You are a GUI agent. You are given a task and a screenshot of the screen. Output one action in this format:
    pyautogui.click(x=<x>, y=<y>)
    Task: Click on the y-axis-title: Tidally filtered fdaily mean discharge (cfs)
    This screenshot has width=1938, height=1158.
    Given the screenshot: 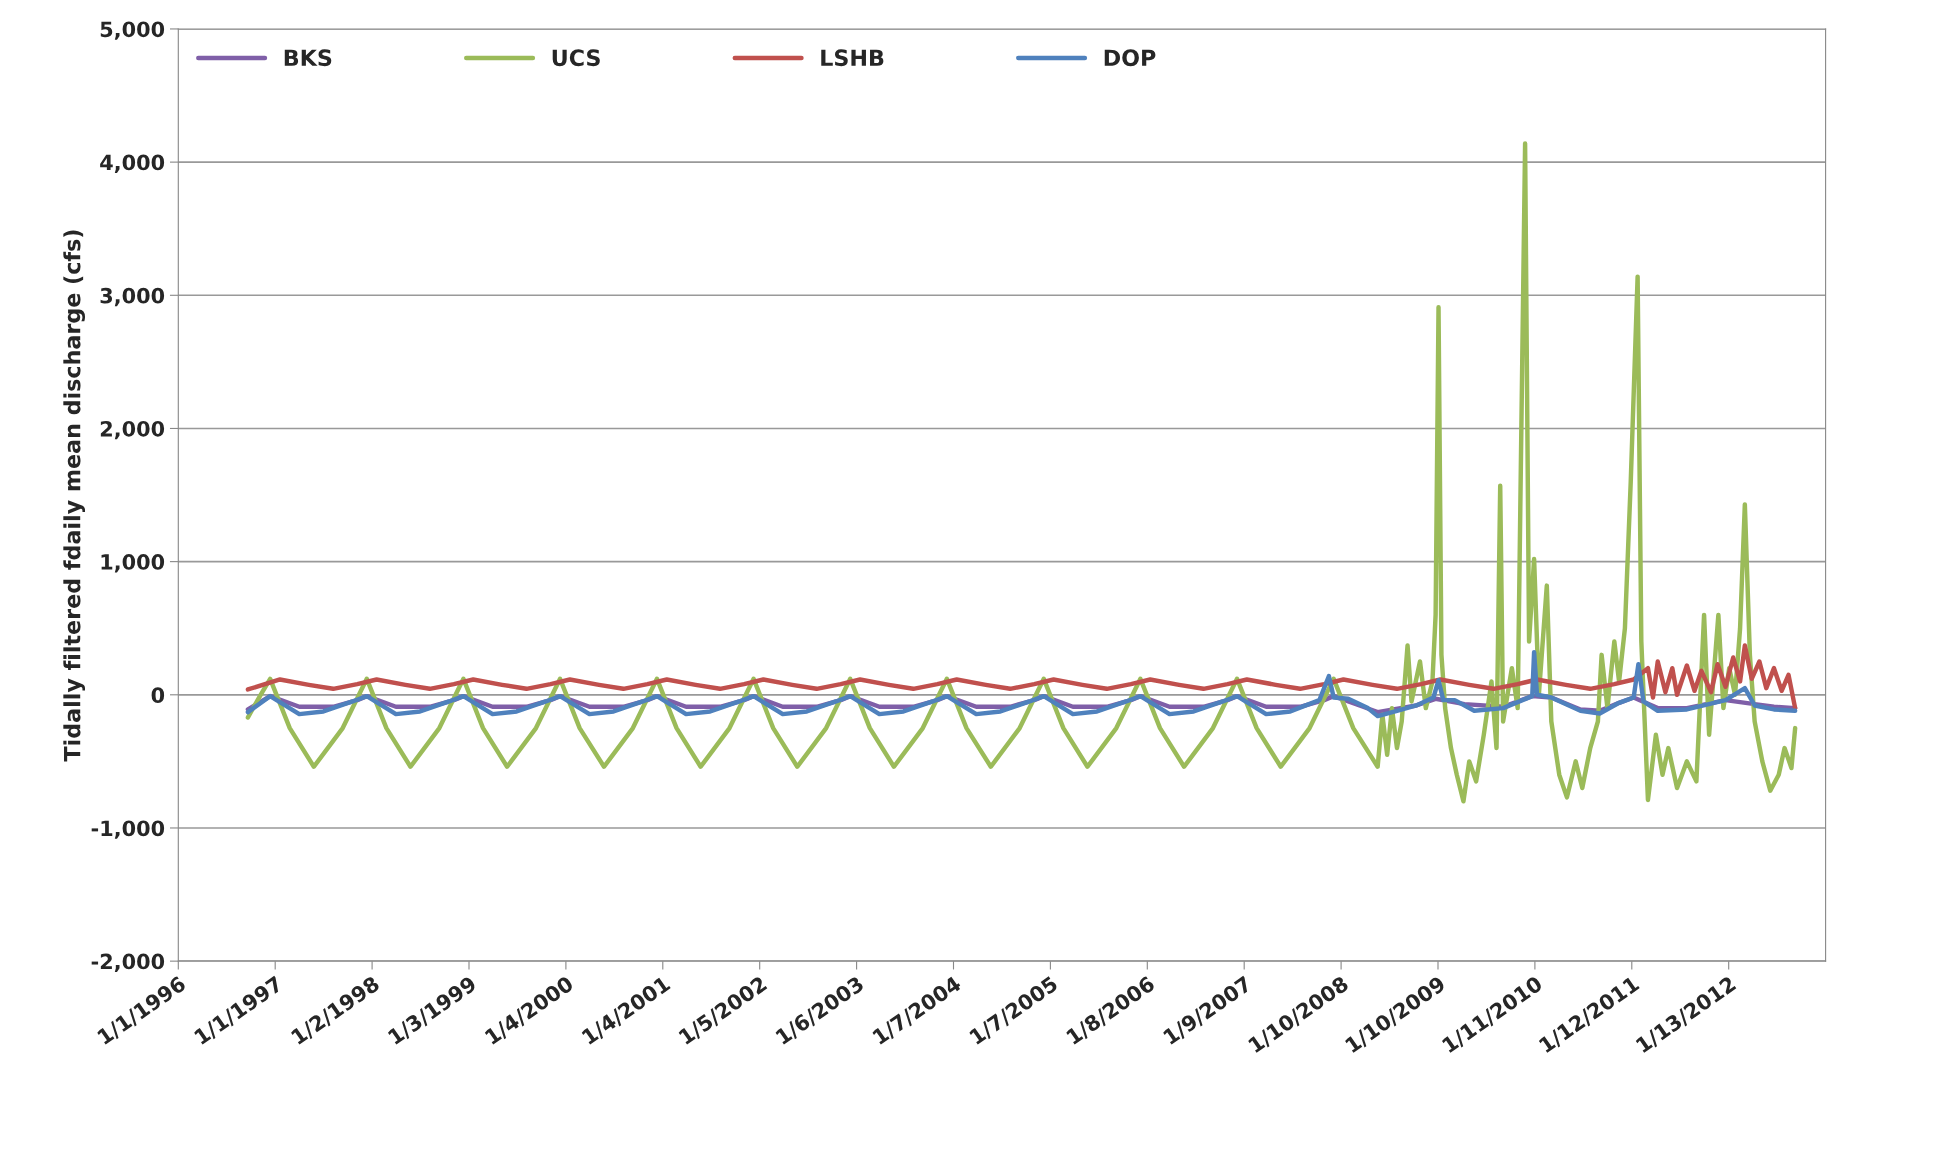 What is the action you would take?
    pyautogui.click(x=74, y=496)
    